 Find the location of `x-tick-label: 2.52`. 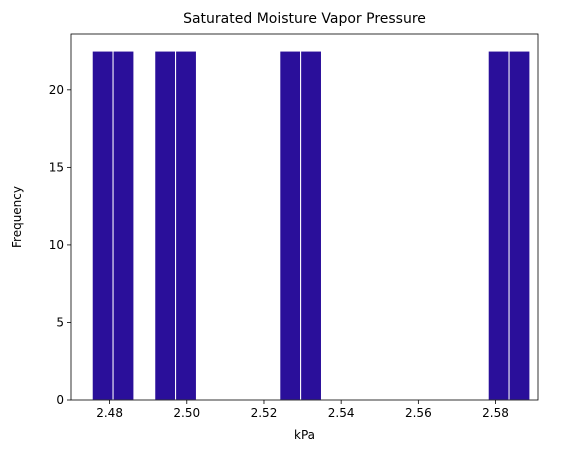

x-tick-label: 2.52 is located at coordinates (264, 413).